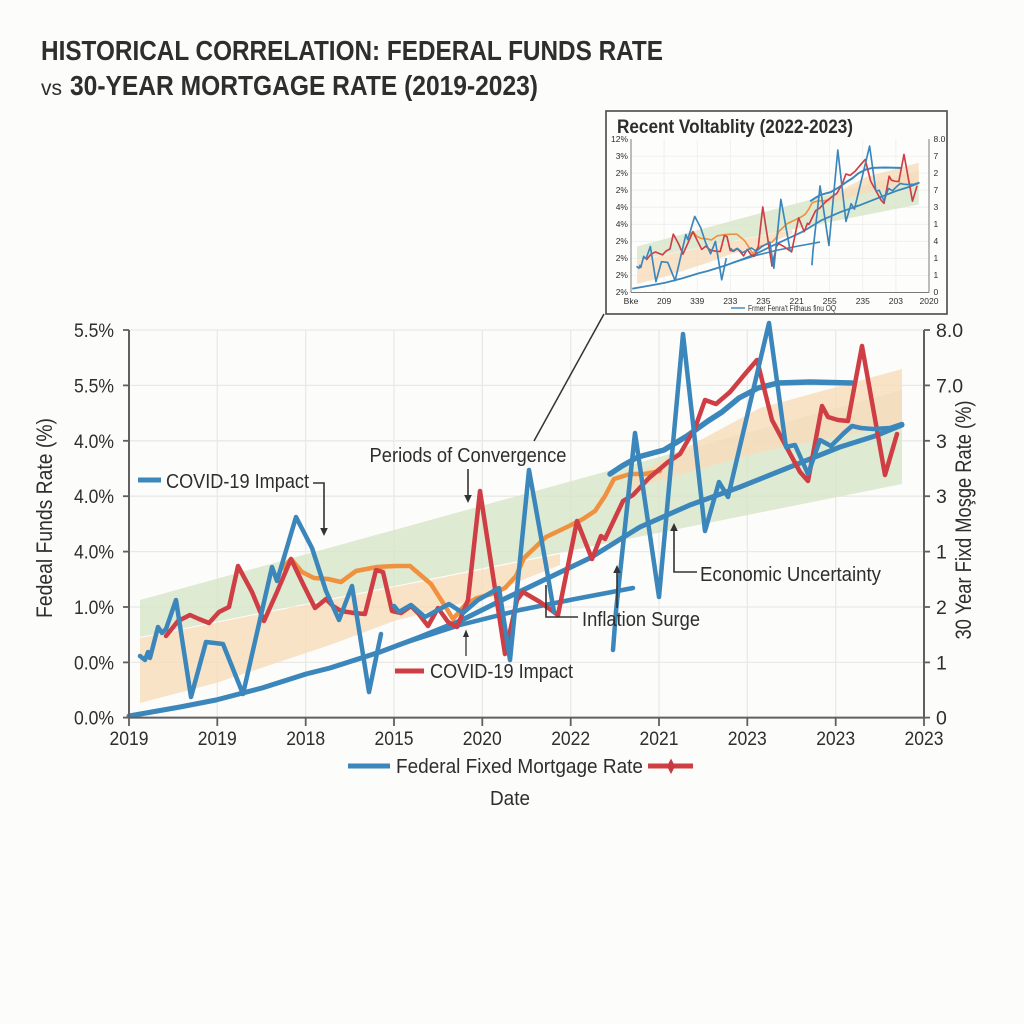 This screenshot has height=1024, width=1024. I want to click on svg-text: 2015, so click(394, 739).